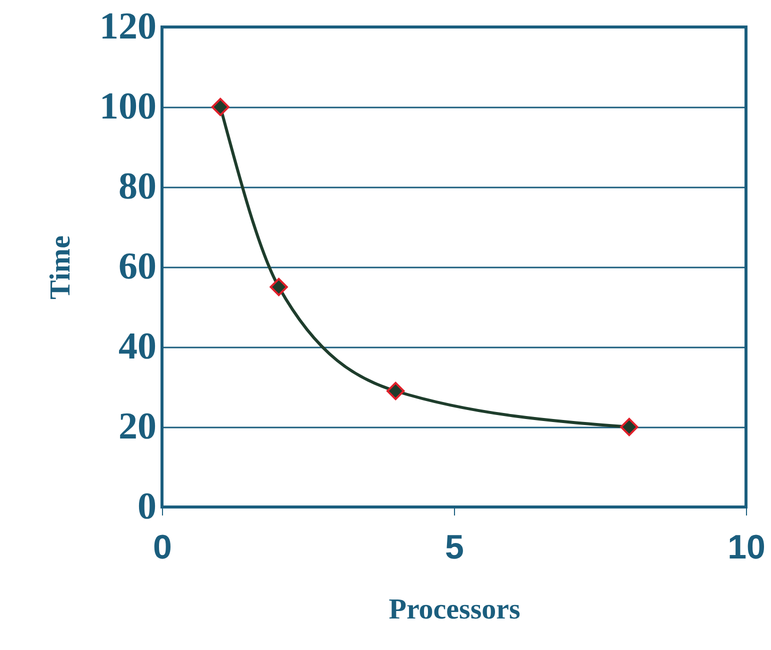 This screenshot has height=650, width=771. What do you see at coordinates (137, 427) in the screenshot?
I see `y-tick-label: 20` at bounding box center [137, 427].